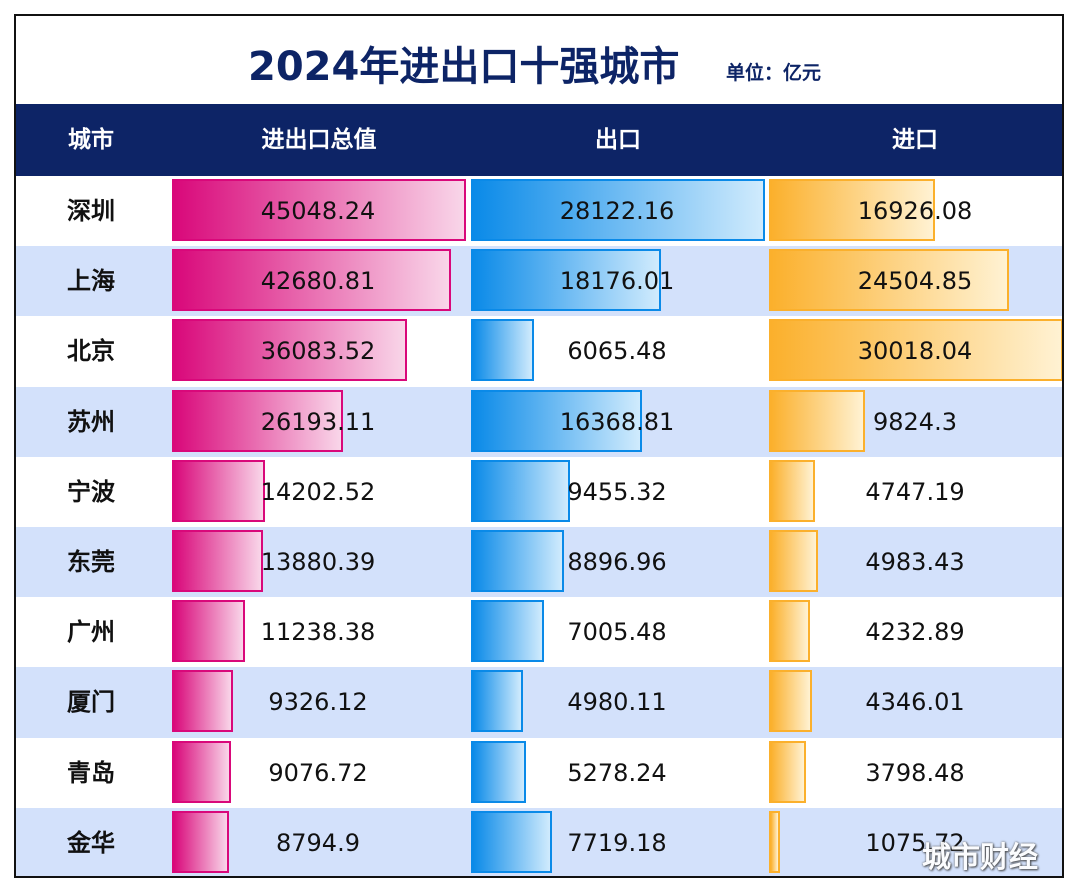 The image size is (1080, 894). What do you see at coordinates (539, 702) in the screenshot?
I see `table-row: 厦门 9326.12 4980.11 4346.01` at bounding box center [539, 702].